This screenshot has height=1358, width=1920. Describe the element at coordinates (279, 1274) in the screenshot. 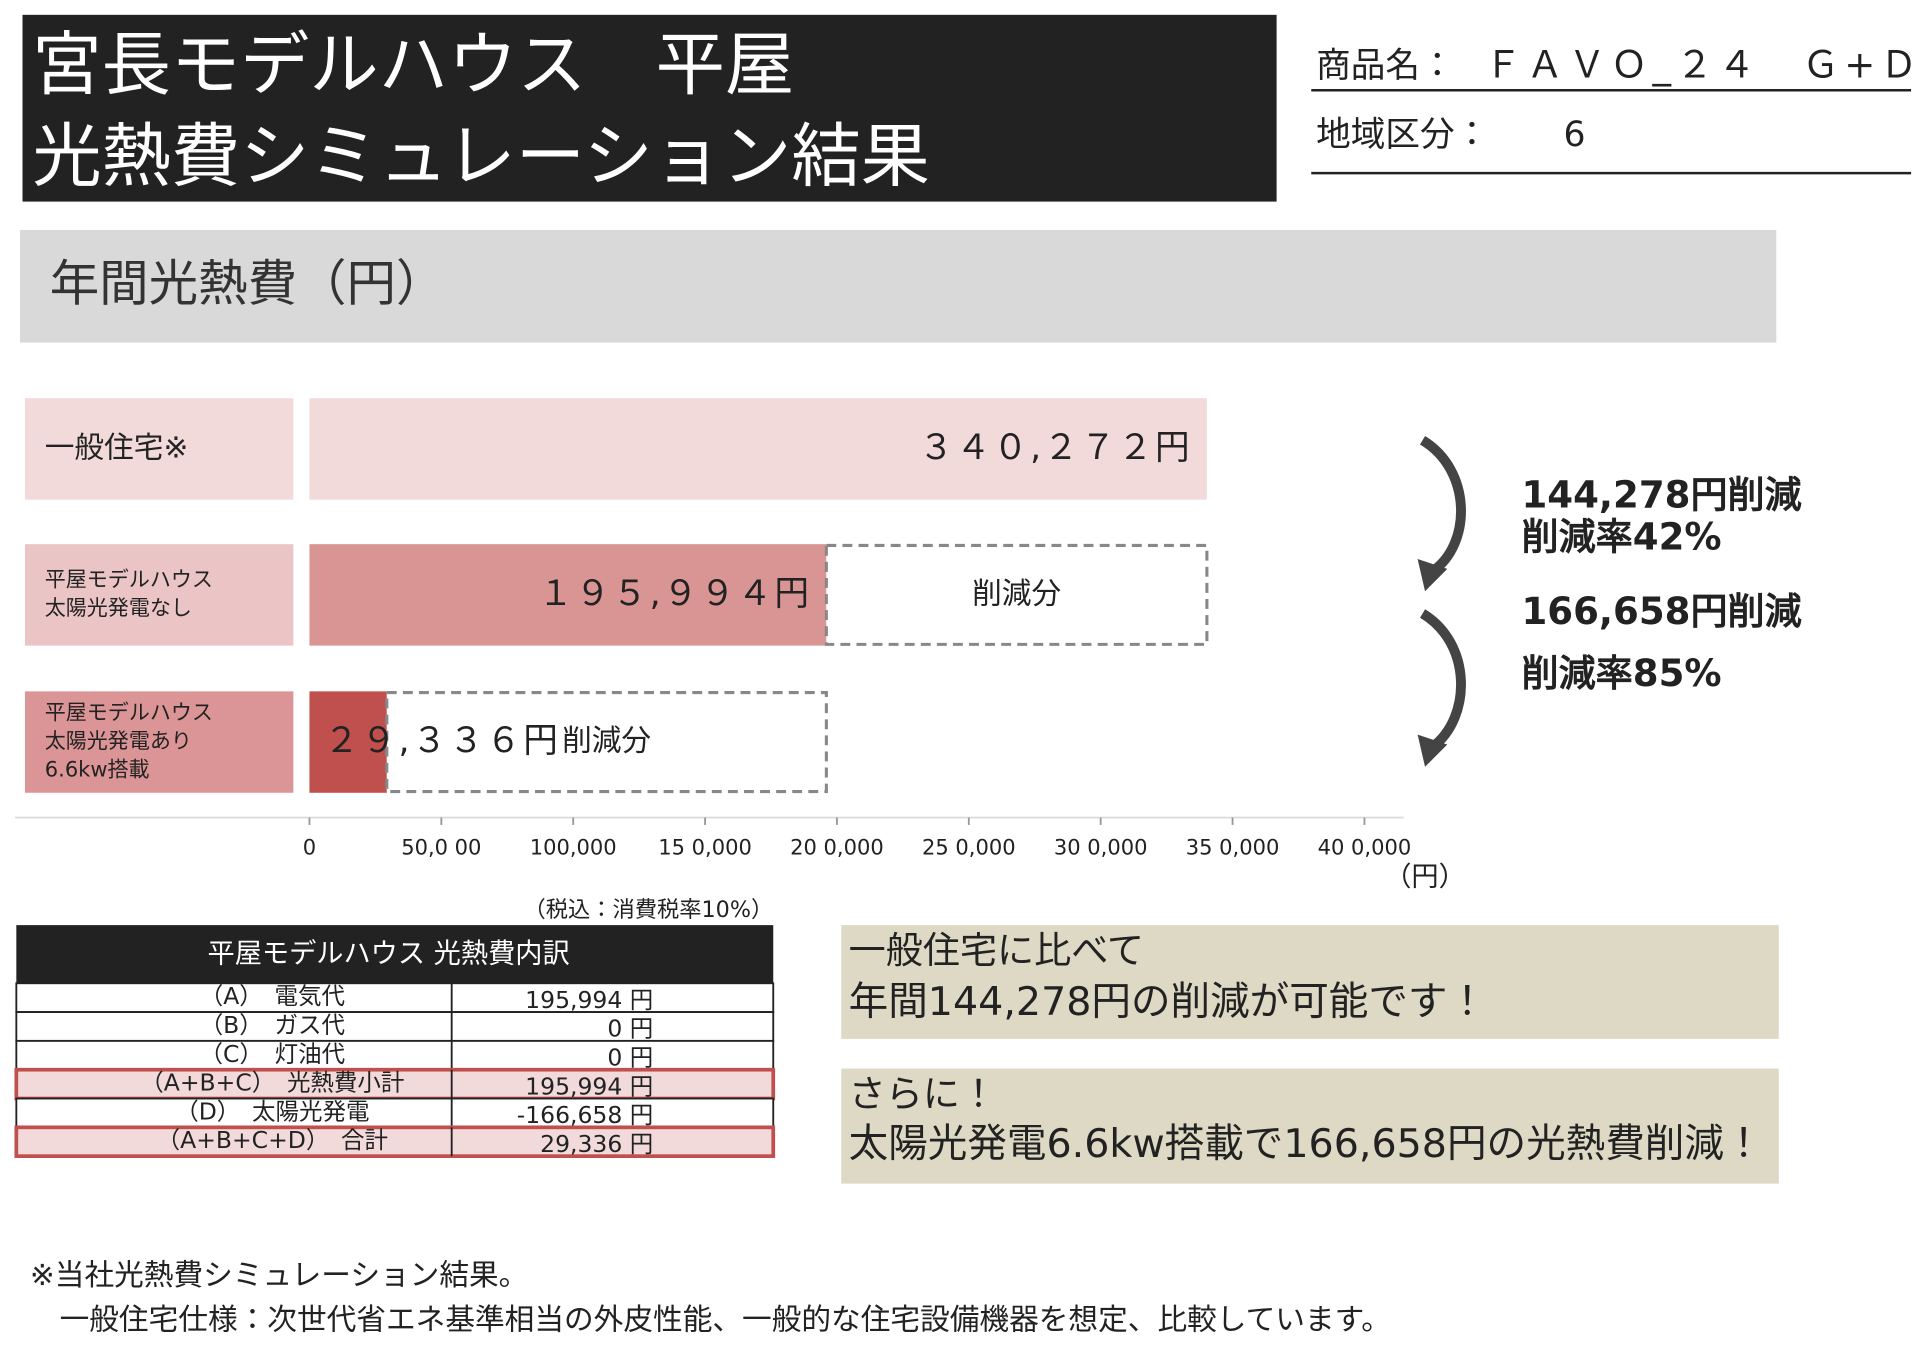

I see `footnote: ※当社光熱費シミュレーション結果。` at that location.